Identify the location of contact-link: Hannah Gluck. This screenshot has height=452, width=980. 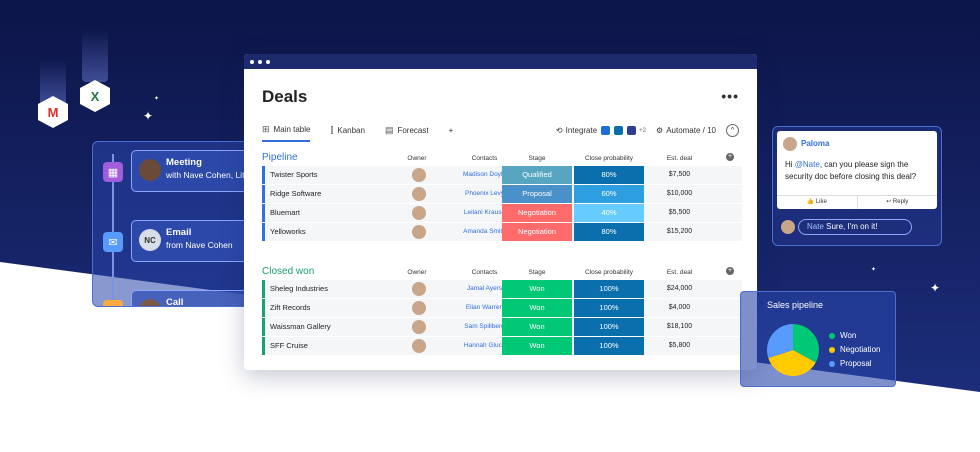
(484, 345).